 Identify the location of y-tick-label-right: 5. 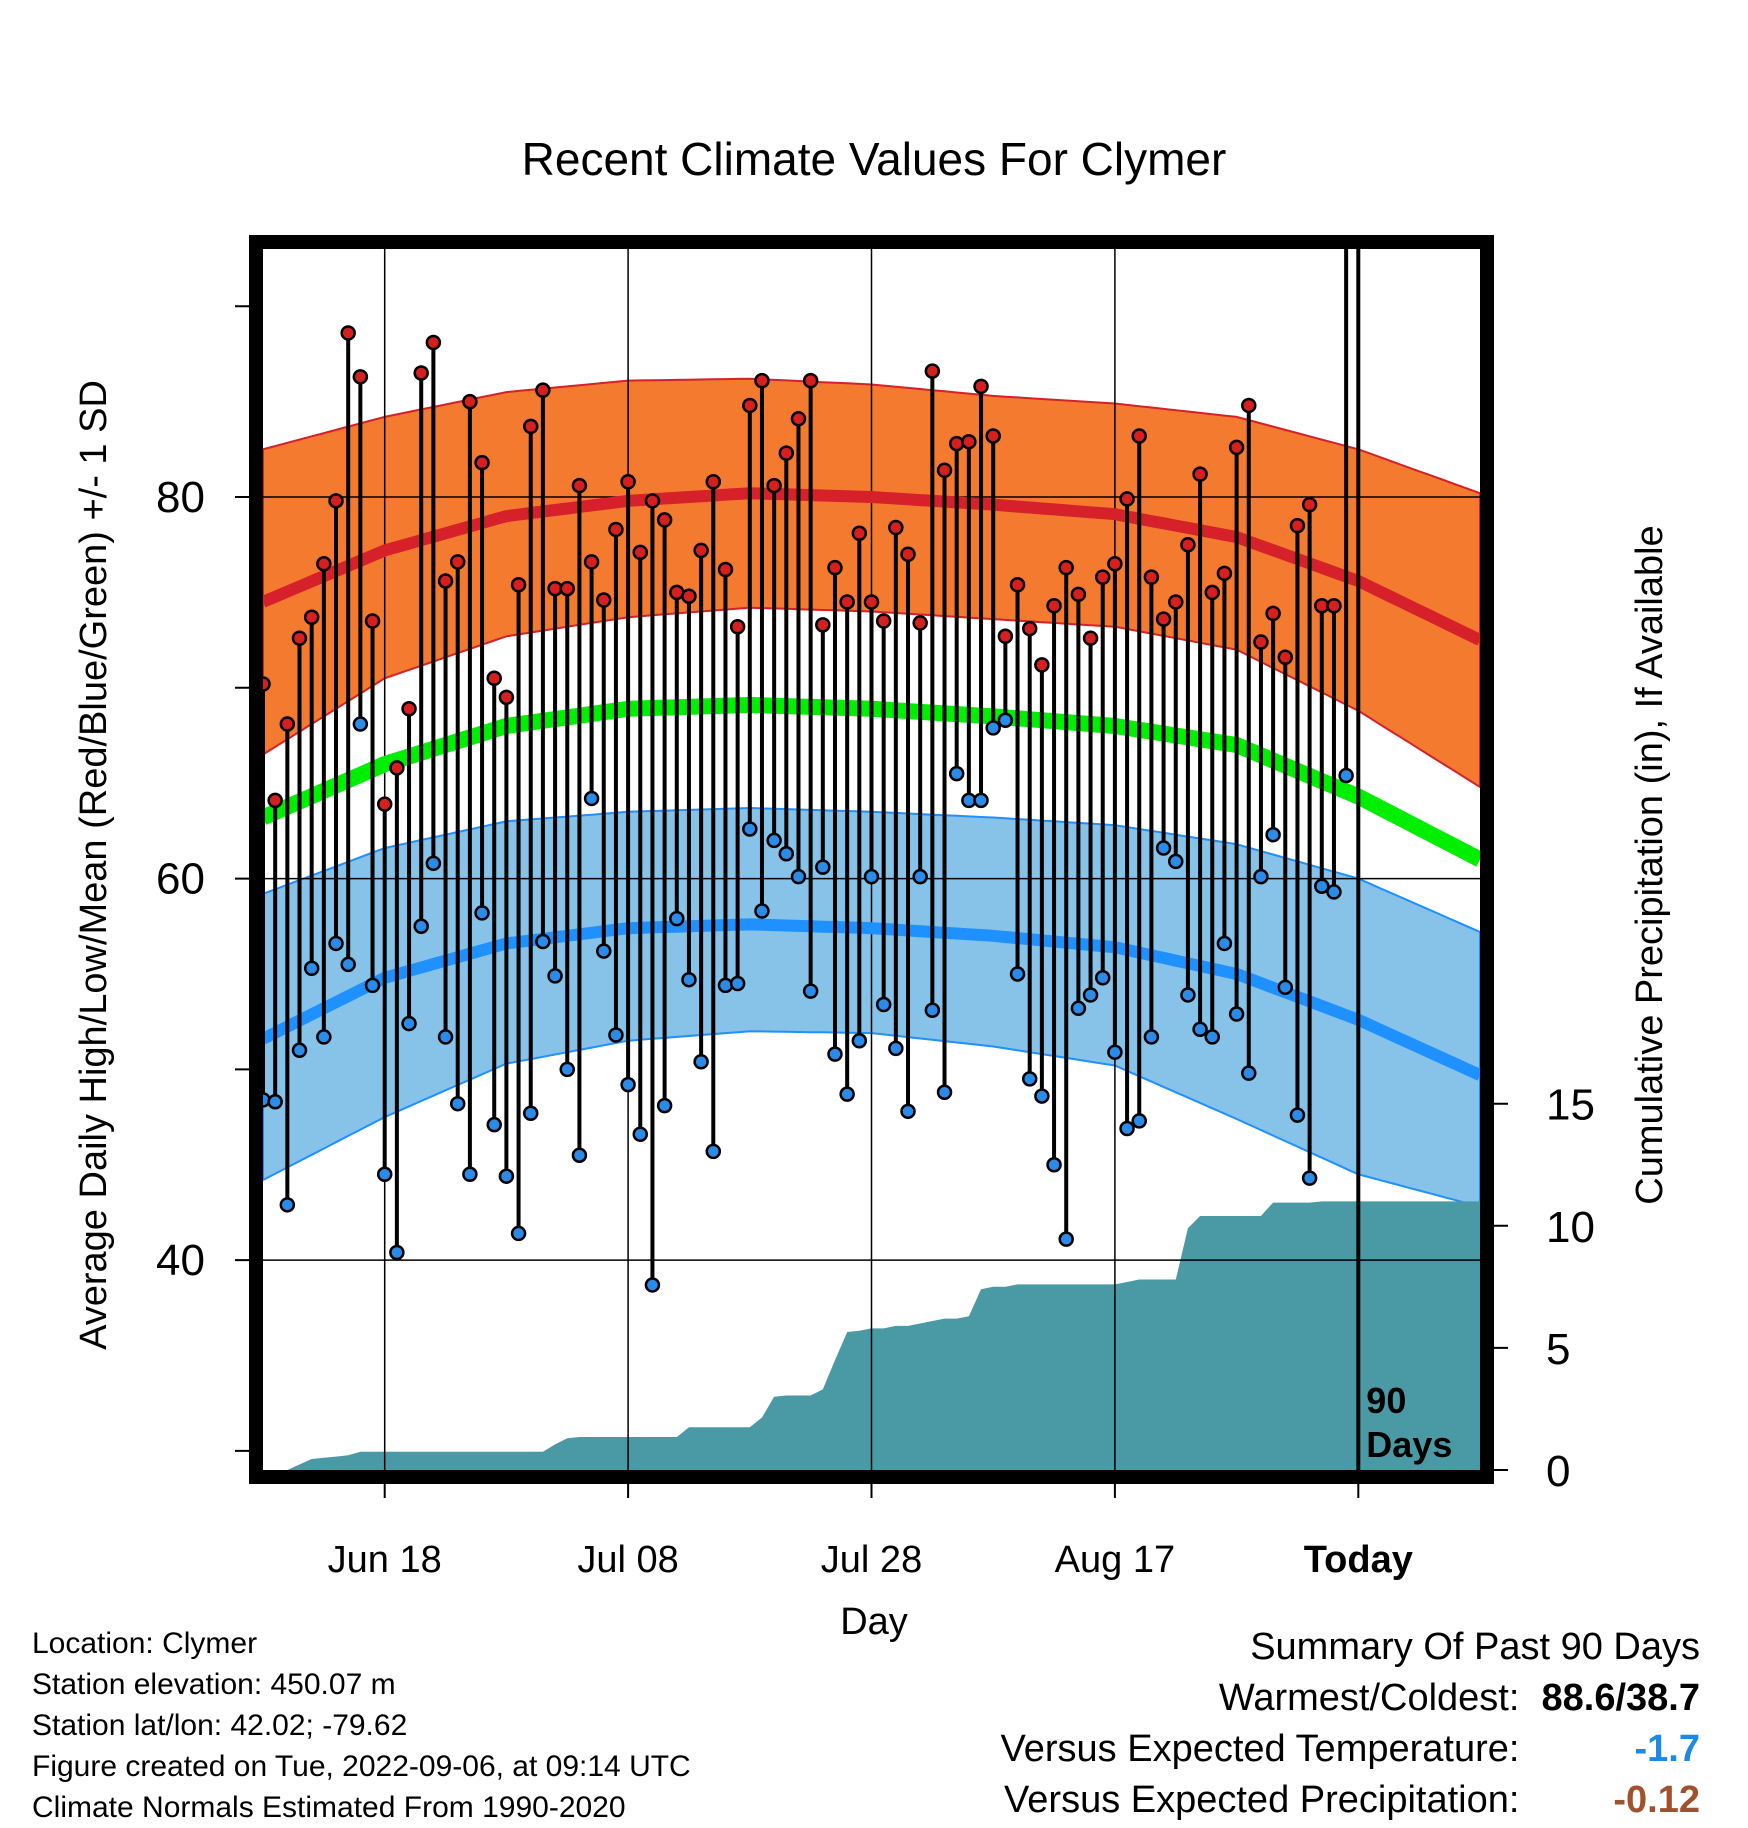
(1558, 1349).